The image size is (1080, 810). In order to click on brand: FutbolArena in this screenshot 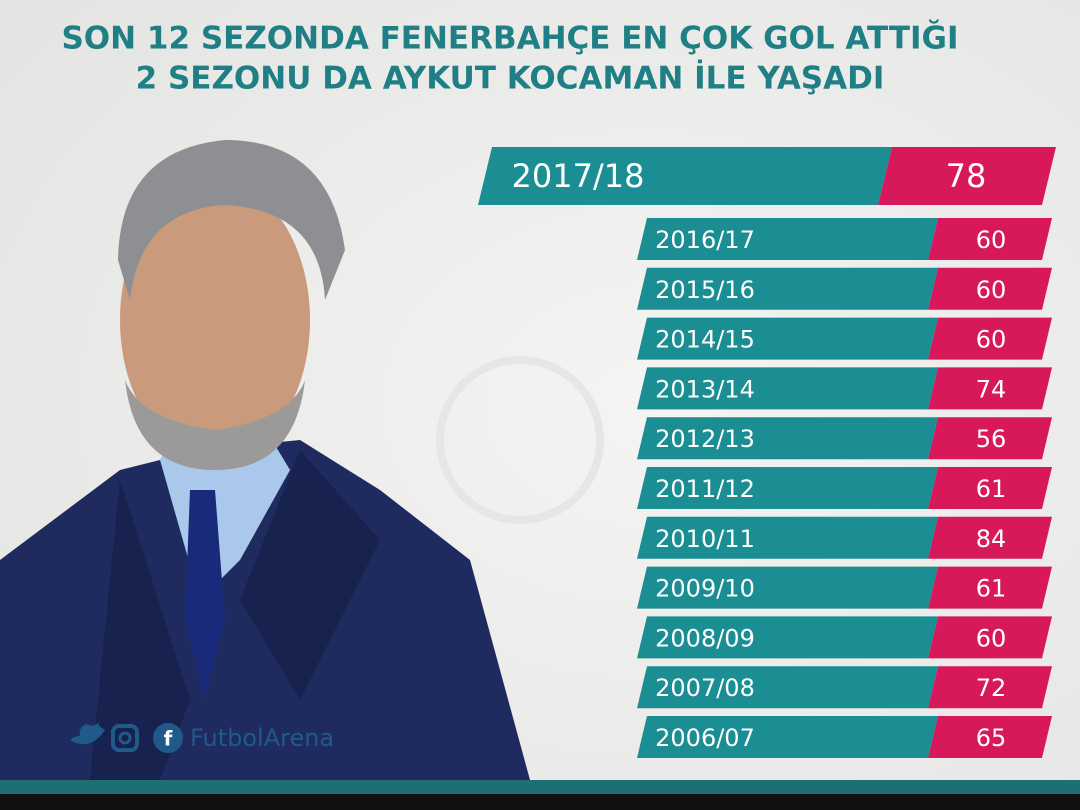, I will do `click(262, 738)`.